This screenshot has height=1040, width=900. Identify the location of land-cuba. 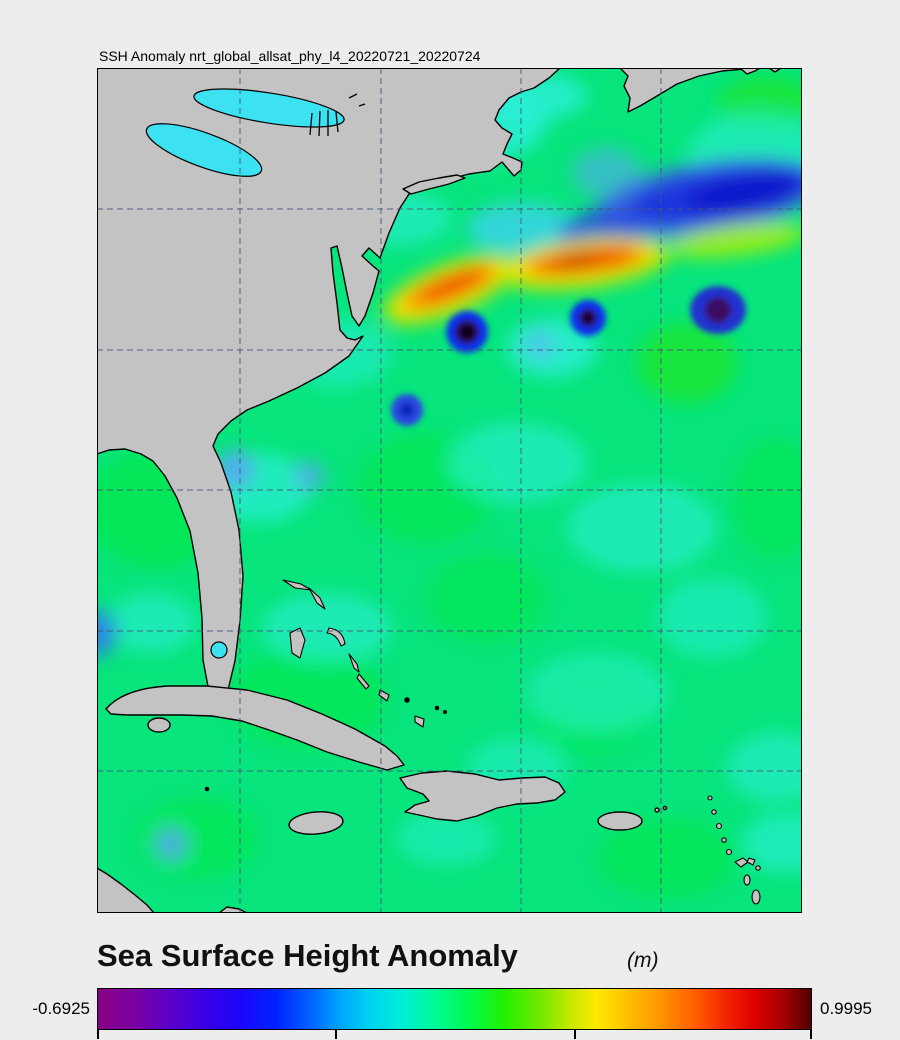
(255, 728).